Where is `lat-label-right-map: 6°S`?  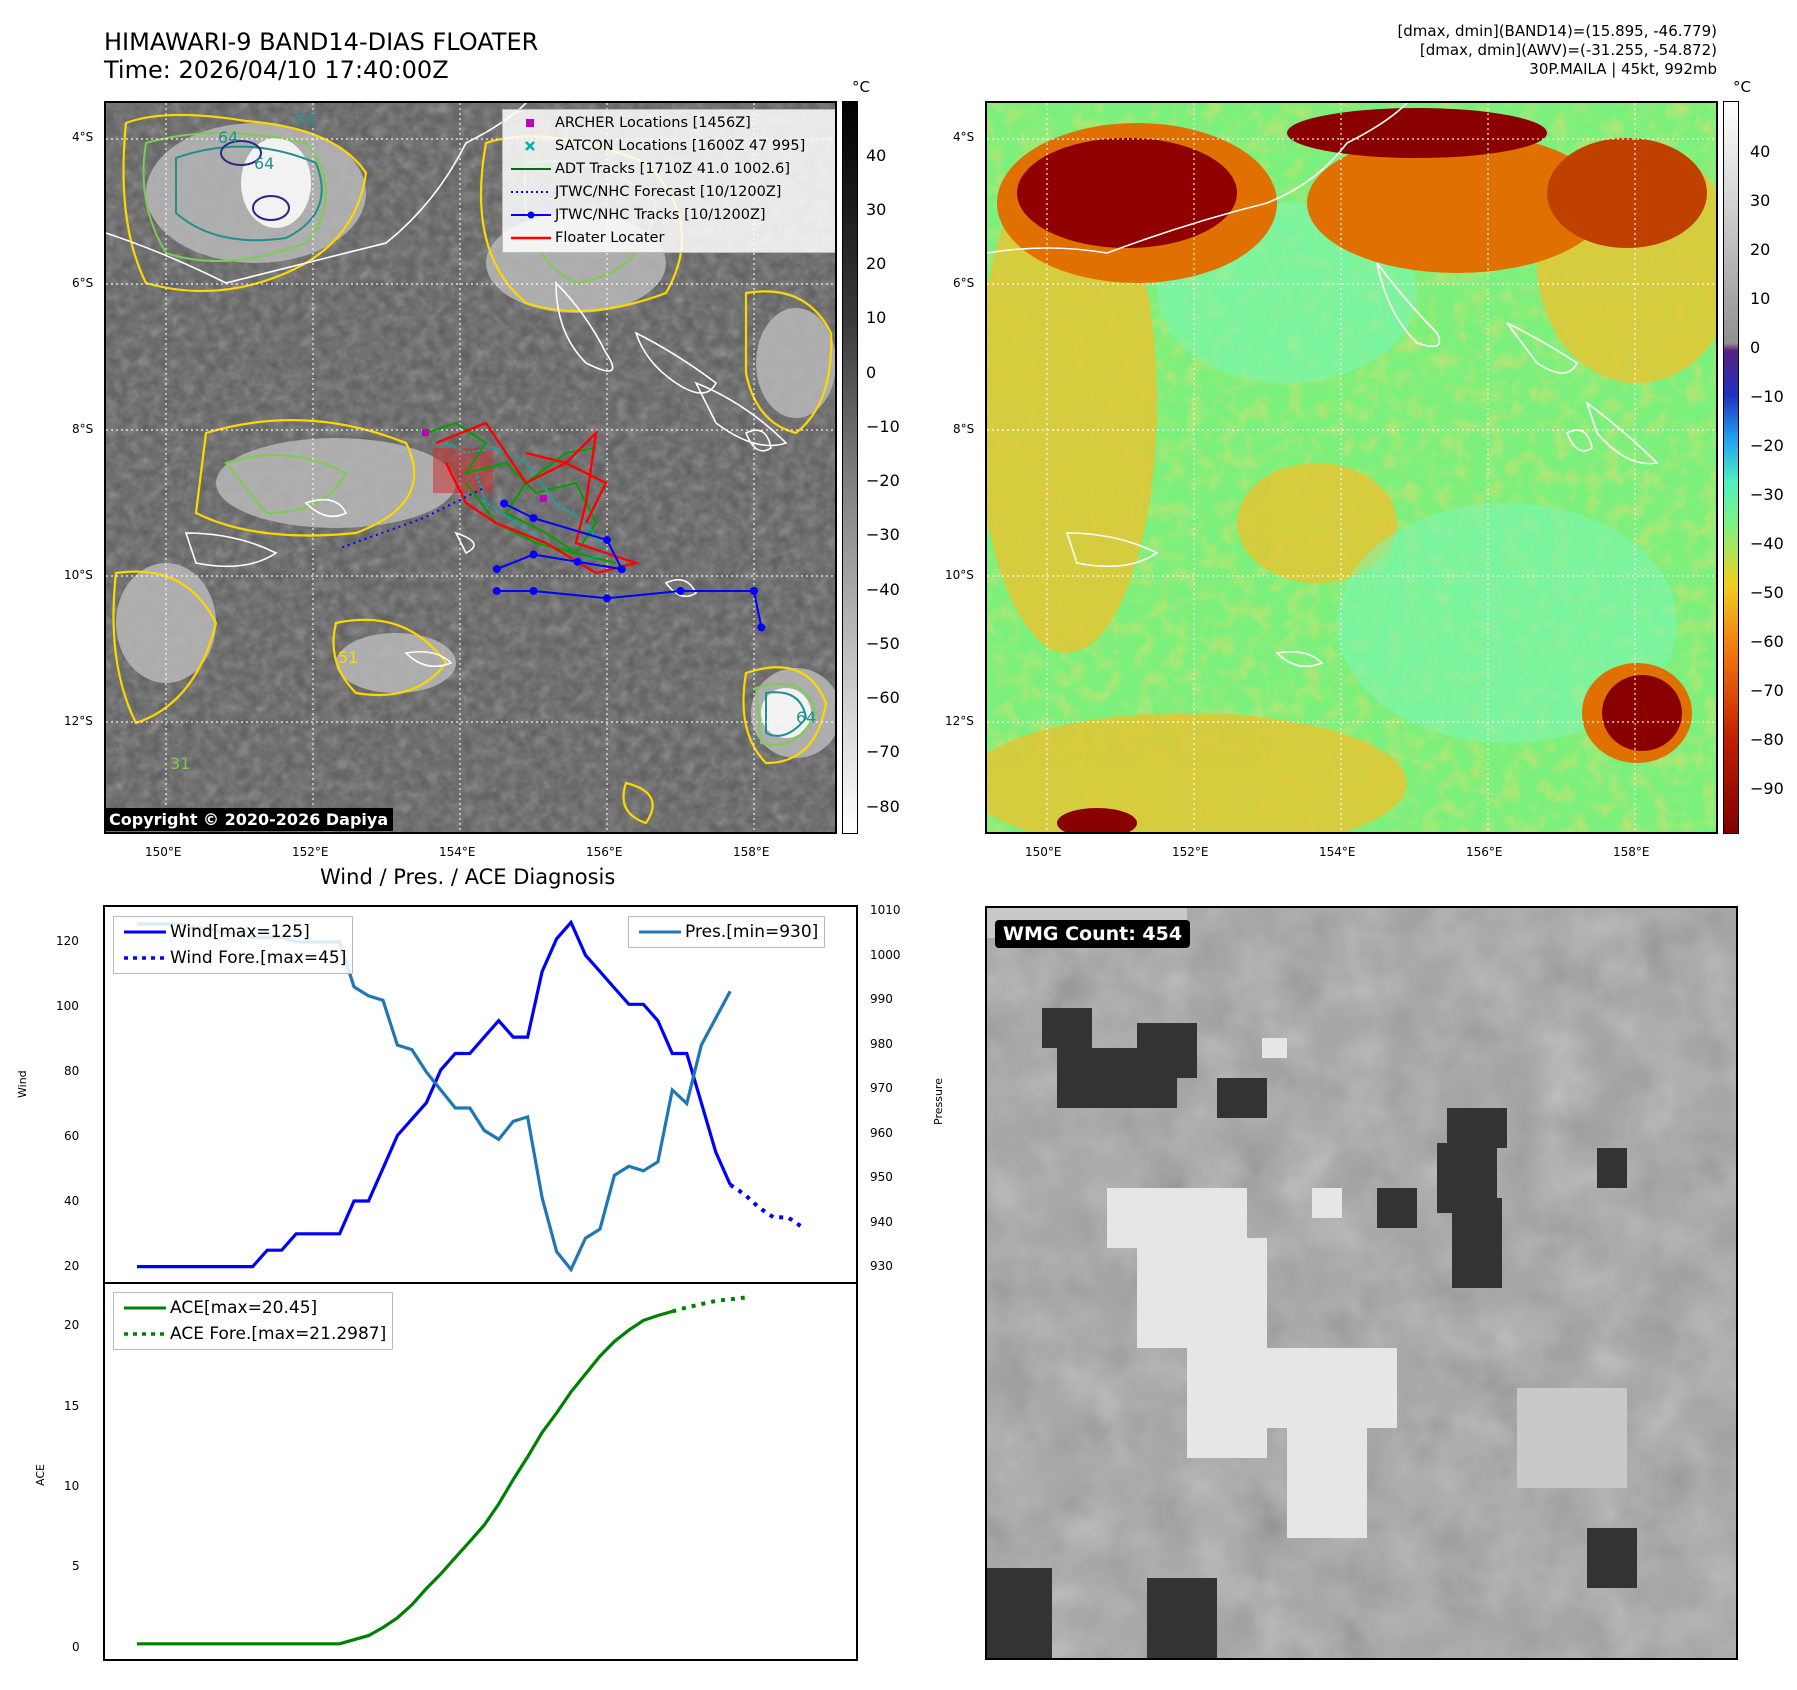
lat-label-right-map: 6°S is located at coordinates (964, 283).